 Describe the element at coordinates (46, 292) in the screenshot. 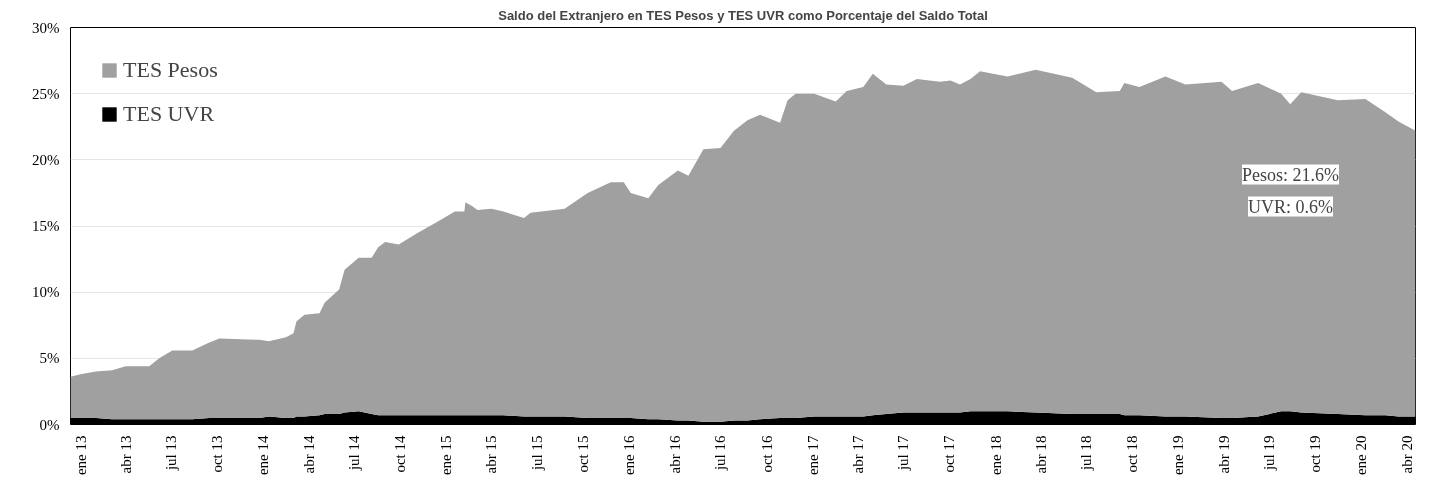

I see `y-tick-label: 10%` at that location.